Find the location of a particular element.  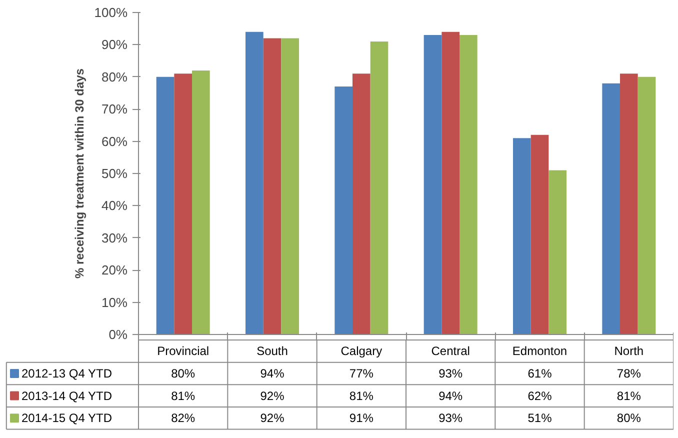

y-tick-label: 80% is located at coordinates (114, 76).